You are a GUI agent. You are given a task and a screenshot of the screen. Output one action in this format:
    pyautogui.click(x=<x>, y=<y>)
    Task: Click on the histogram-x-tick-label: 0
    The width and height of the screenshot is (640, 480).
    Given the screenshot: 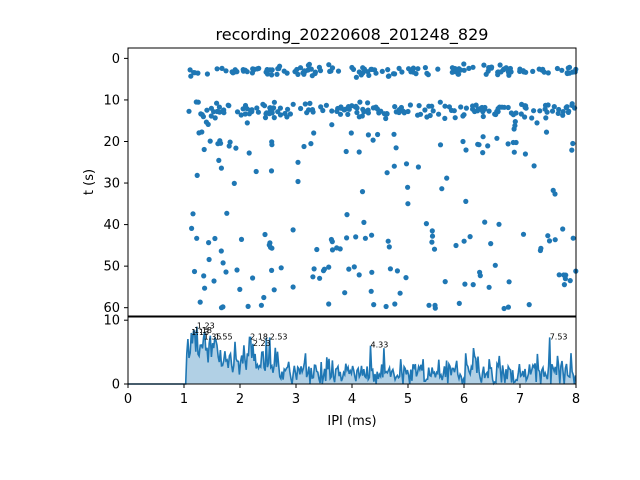 What is the action you would take?
    pyautogui.click(x=128, y=399)
    